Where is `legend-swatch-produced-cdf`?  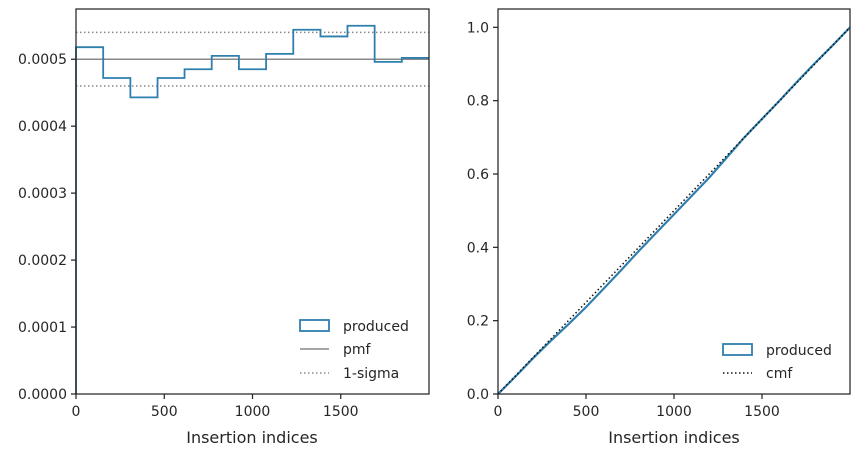 legend-swatch-produced-cdf is located at coordinates (737, 349).